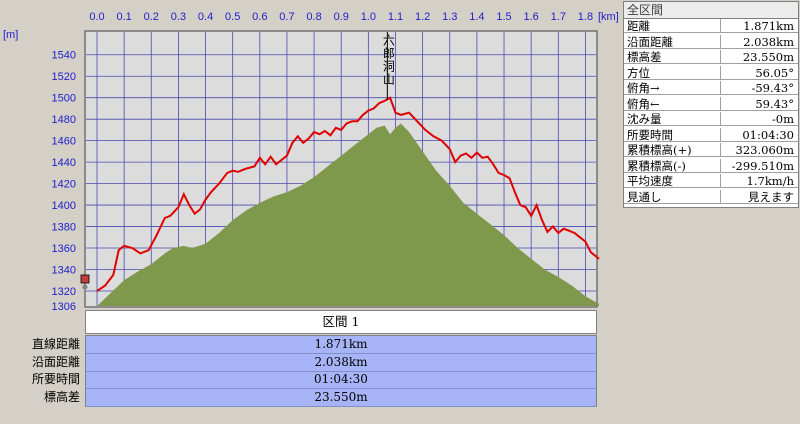  What do you see at coordinates (55, 344) in the screenshot?
I see `section-label: 直線距離` at bounding box center [55, 344].